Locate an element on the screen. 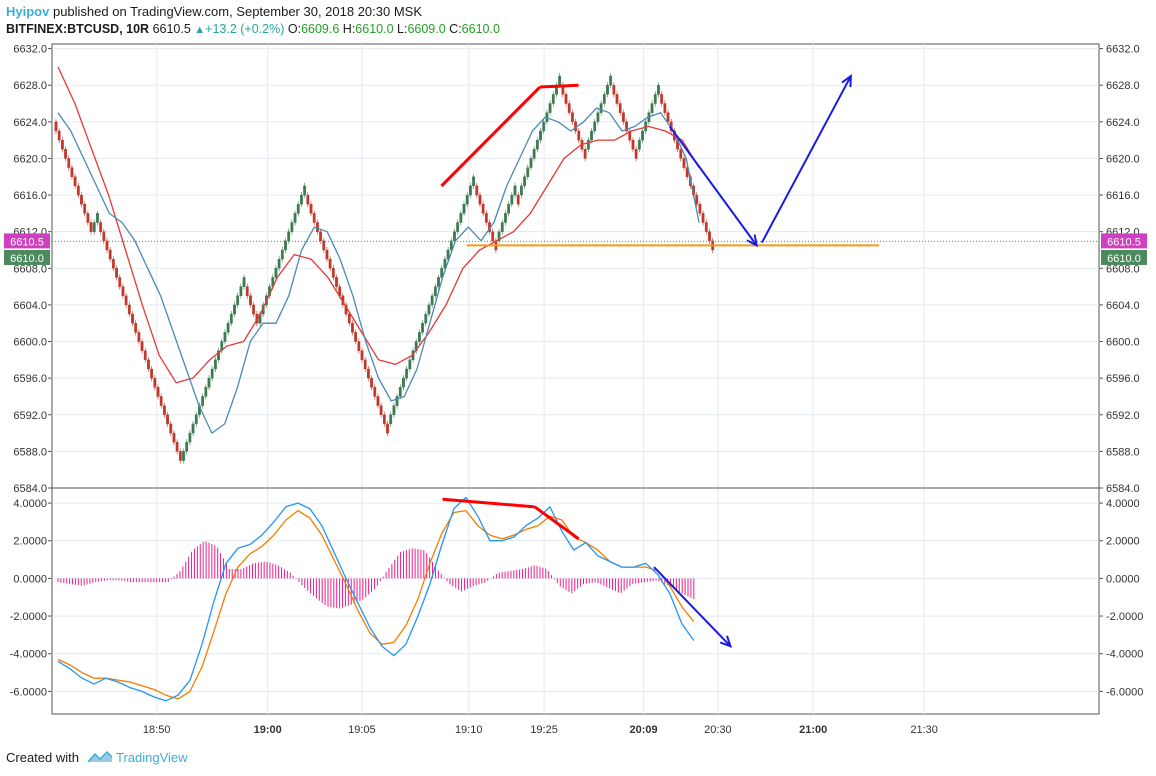  tradingview-logo-icon is located at coordinates (100, 756).